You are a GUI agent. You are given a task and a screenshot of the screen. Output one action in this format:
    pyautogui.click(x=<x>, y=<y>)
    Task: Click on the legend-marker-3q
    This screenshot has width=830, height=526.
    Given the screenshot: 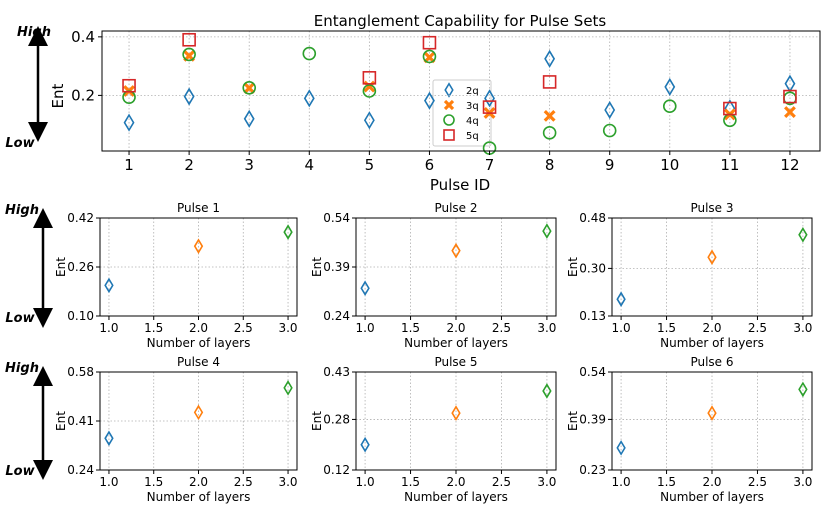 What is the action you would take?
    pyautogui.click(x=449, y=105)
    